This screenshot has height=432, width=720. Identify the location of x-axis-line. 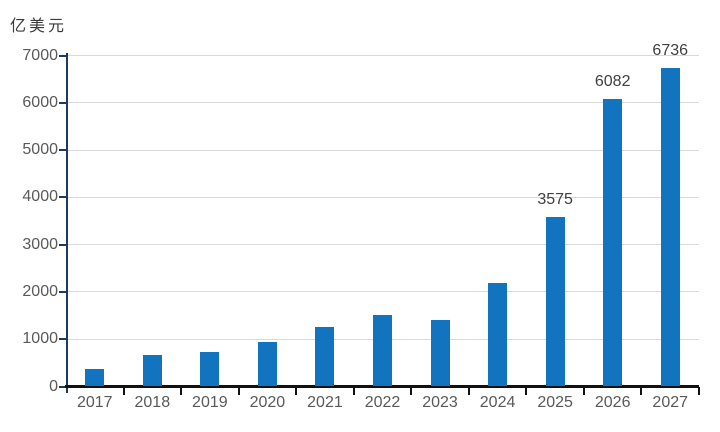
(381, 386).